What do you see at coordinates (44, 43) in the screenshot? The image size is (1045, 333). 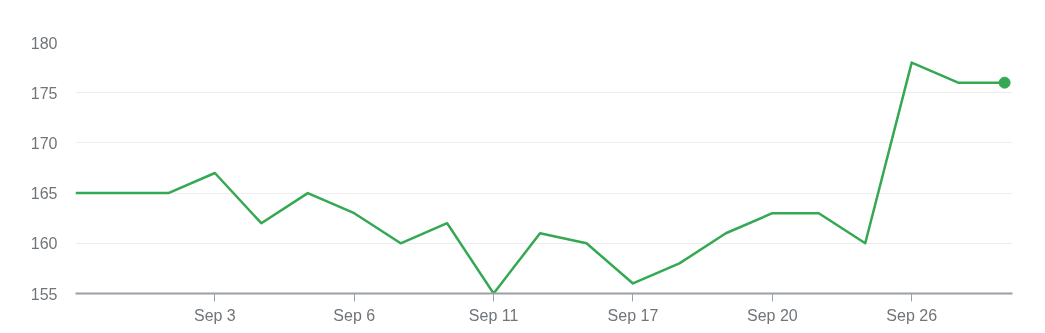 I see `y-tick-label: 180` at bounding box center [44, 43].